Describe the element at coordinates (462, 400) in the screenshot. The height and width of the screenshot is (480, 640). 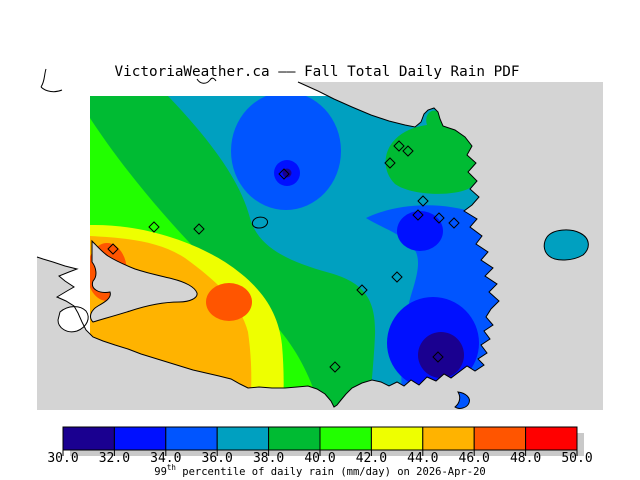
I see `island-trial-blue` at that location.